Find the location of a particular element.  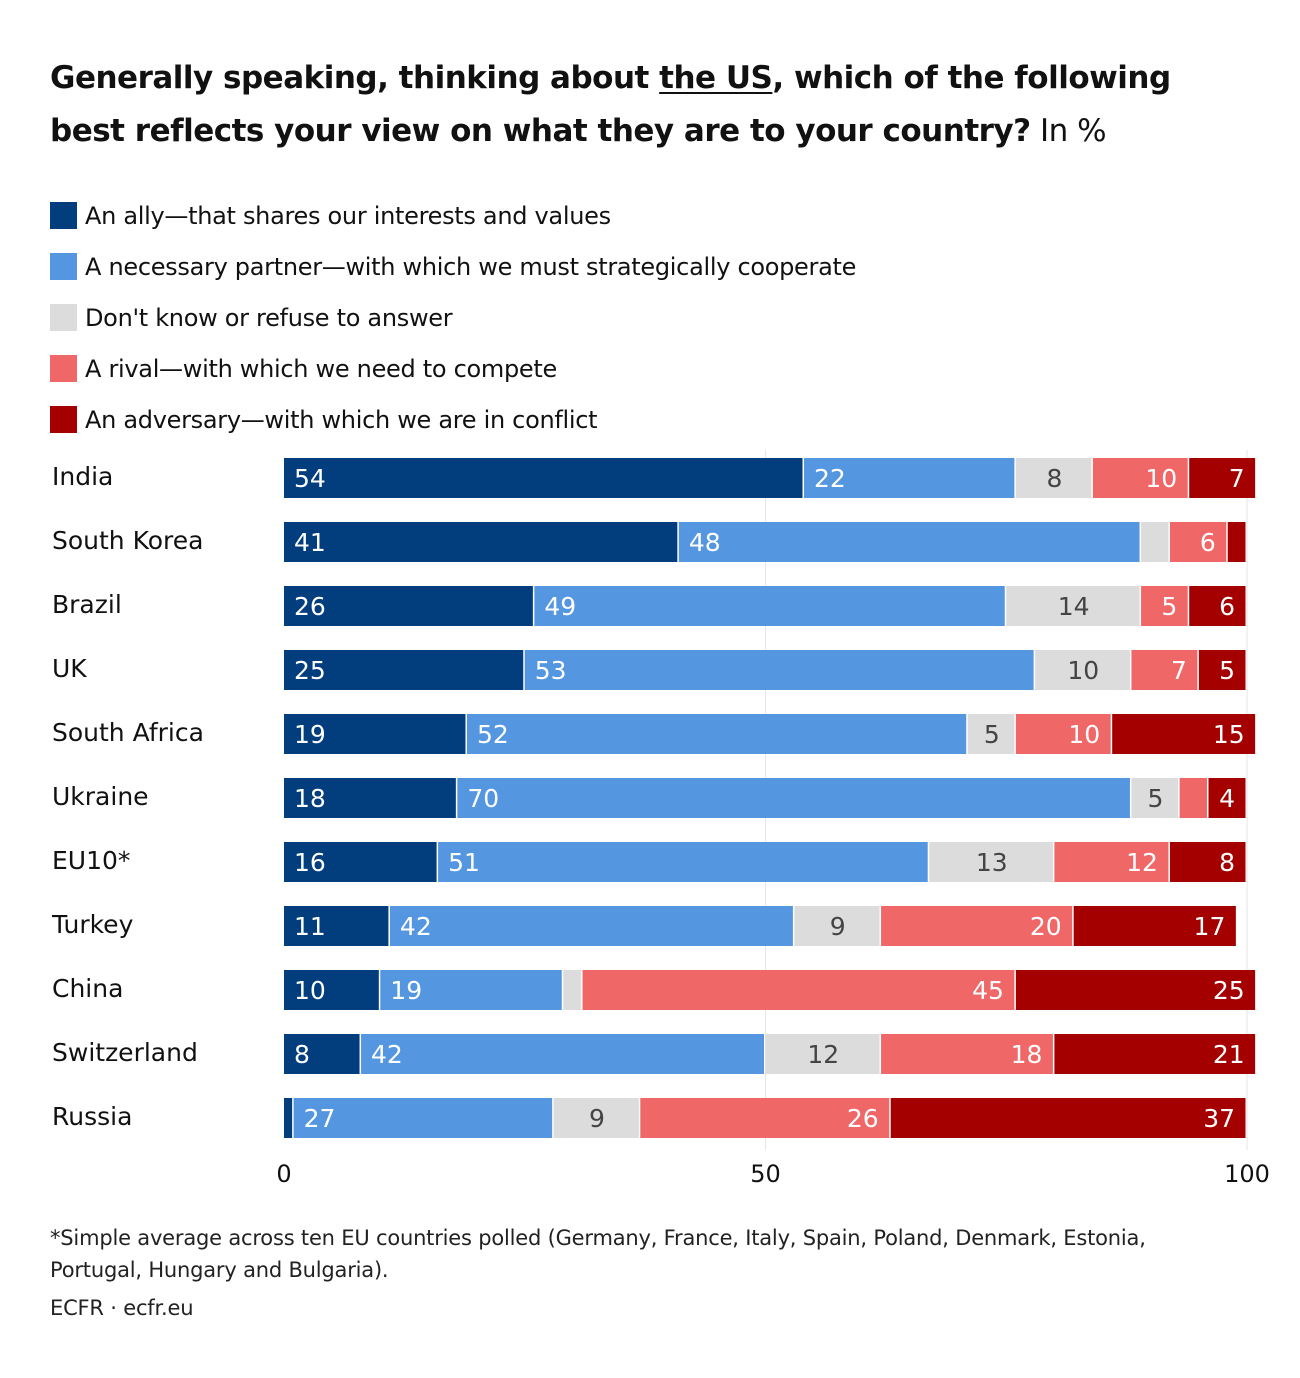

data-label: 45 is located at coordinates (988, 990).